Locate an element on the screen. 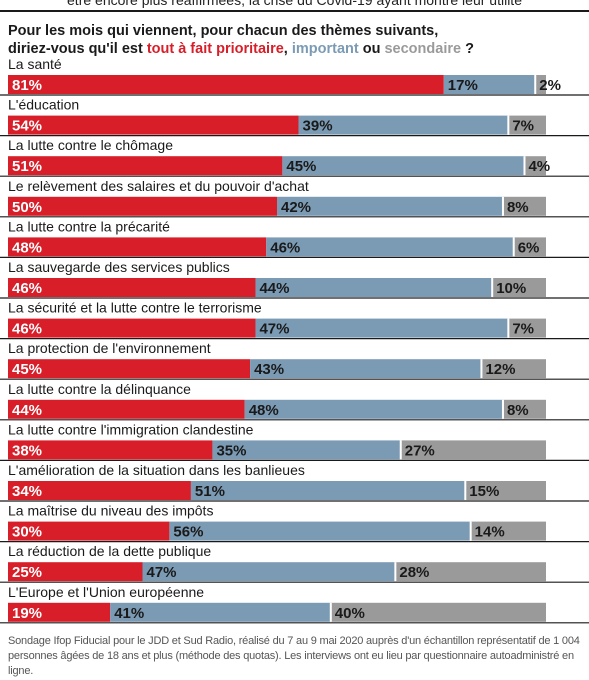 The width and height of the screenshot is (589, 680). chart-row: La lutte contre la précarité 48% 46% 6% is located at coordinates (294, 238).